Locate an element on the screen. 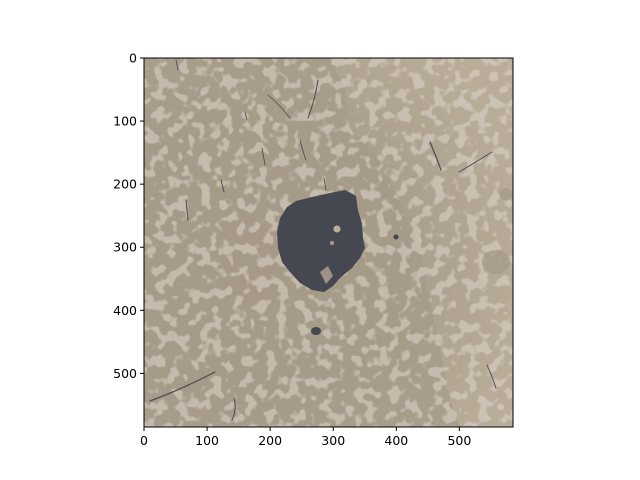 The width and height of the screenshot is (640, 480). lesion-main is located at coordinates (321, 241).